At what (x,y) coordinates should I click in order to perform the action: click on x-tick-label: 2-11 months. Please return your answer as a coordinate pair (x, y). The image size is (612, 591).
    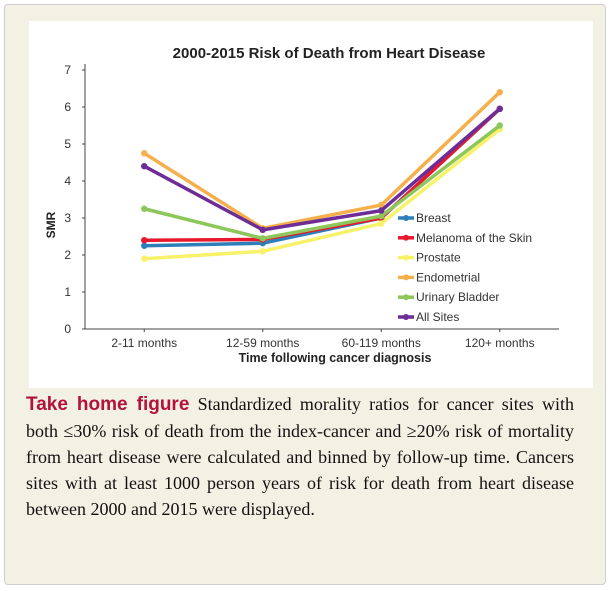
    Looking at the image, I should click on (144, 343).